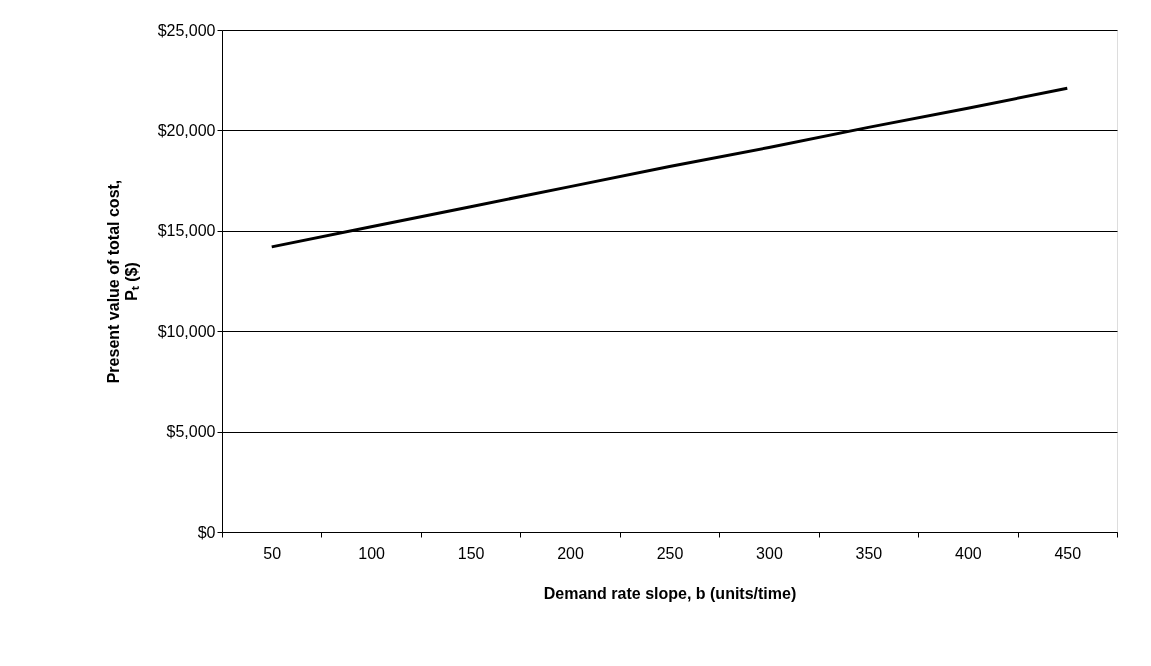  What do you see at coordinates (769, 553) in the screenshot?
I see `x-tick-label: 300` at bounding box center [769, 553].